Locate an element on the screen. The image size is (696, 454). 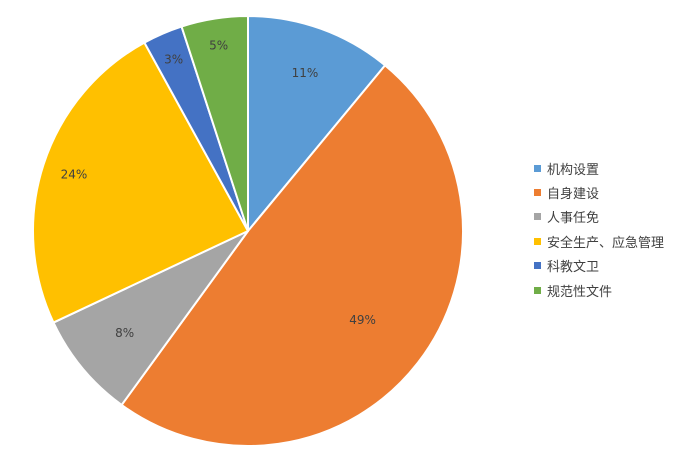
pie-data-label-2: 49% is located at coordinates (362, 320).